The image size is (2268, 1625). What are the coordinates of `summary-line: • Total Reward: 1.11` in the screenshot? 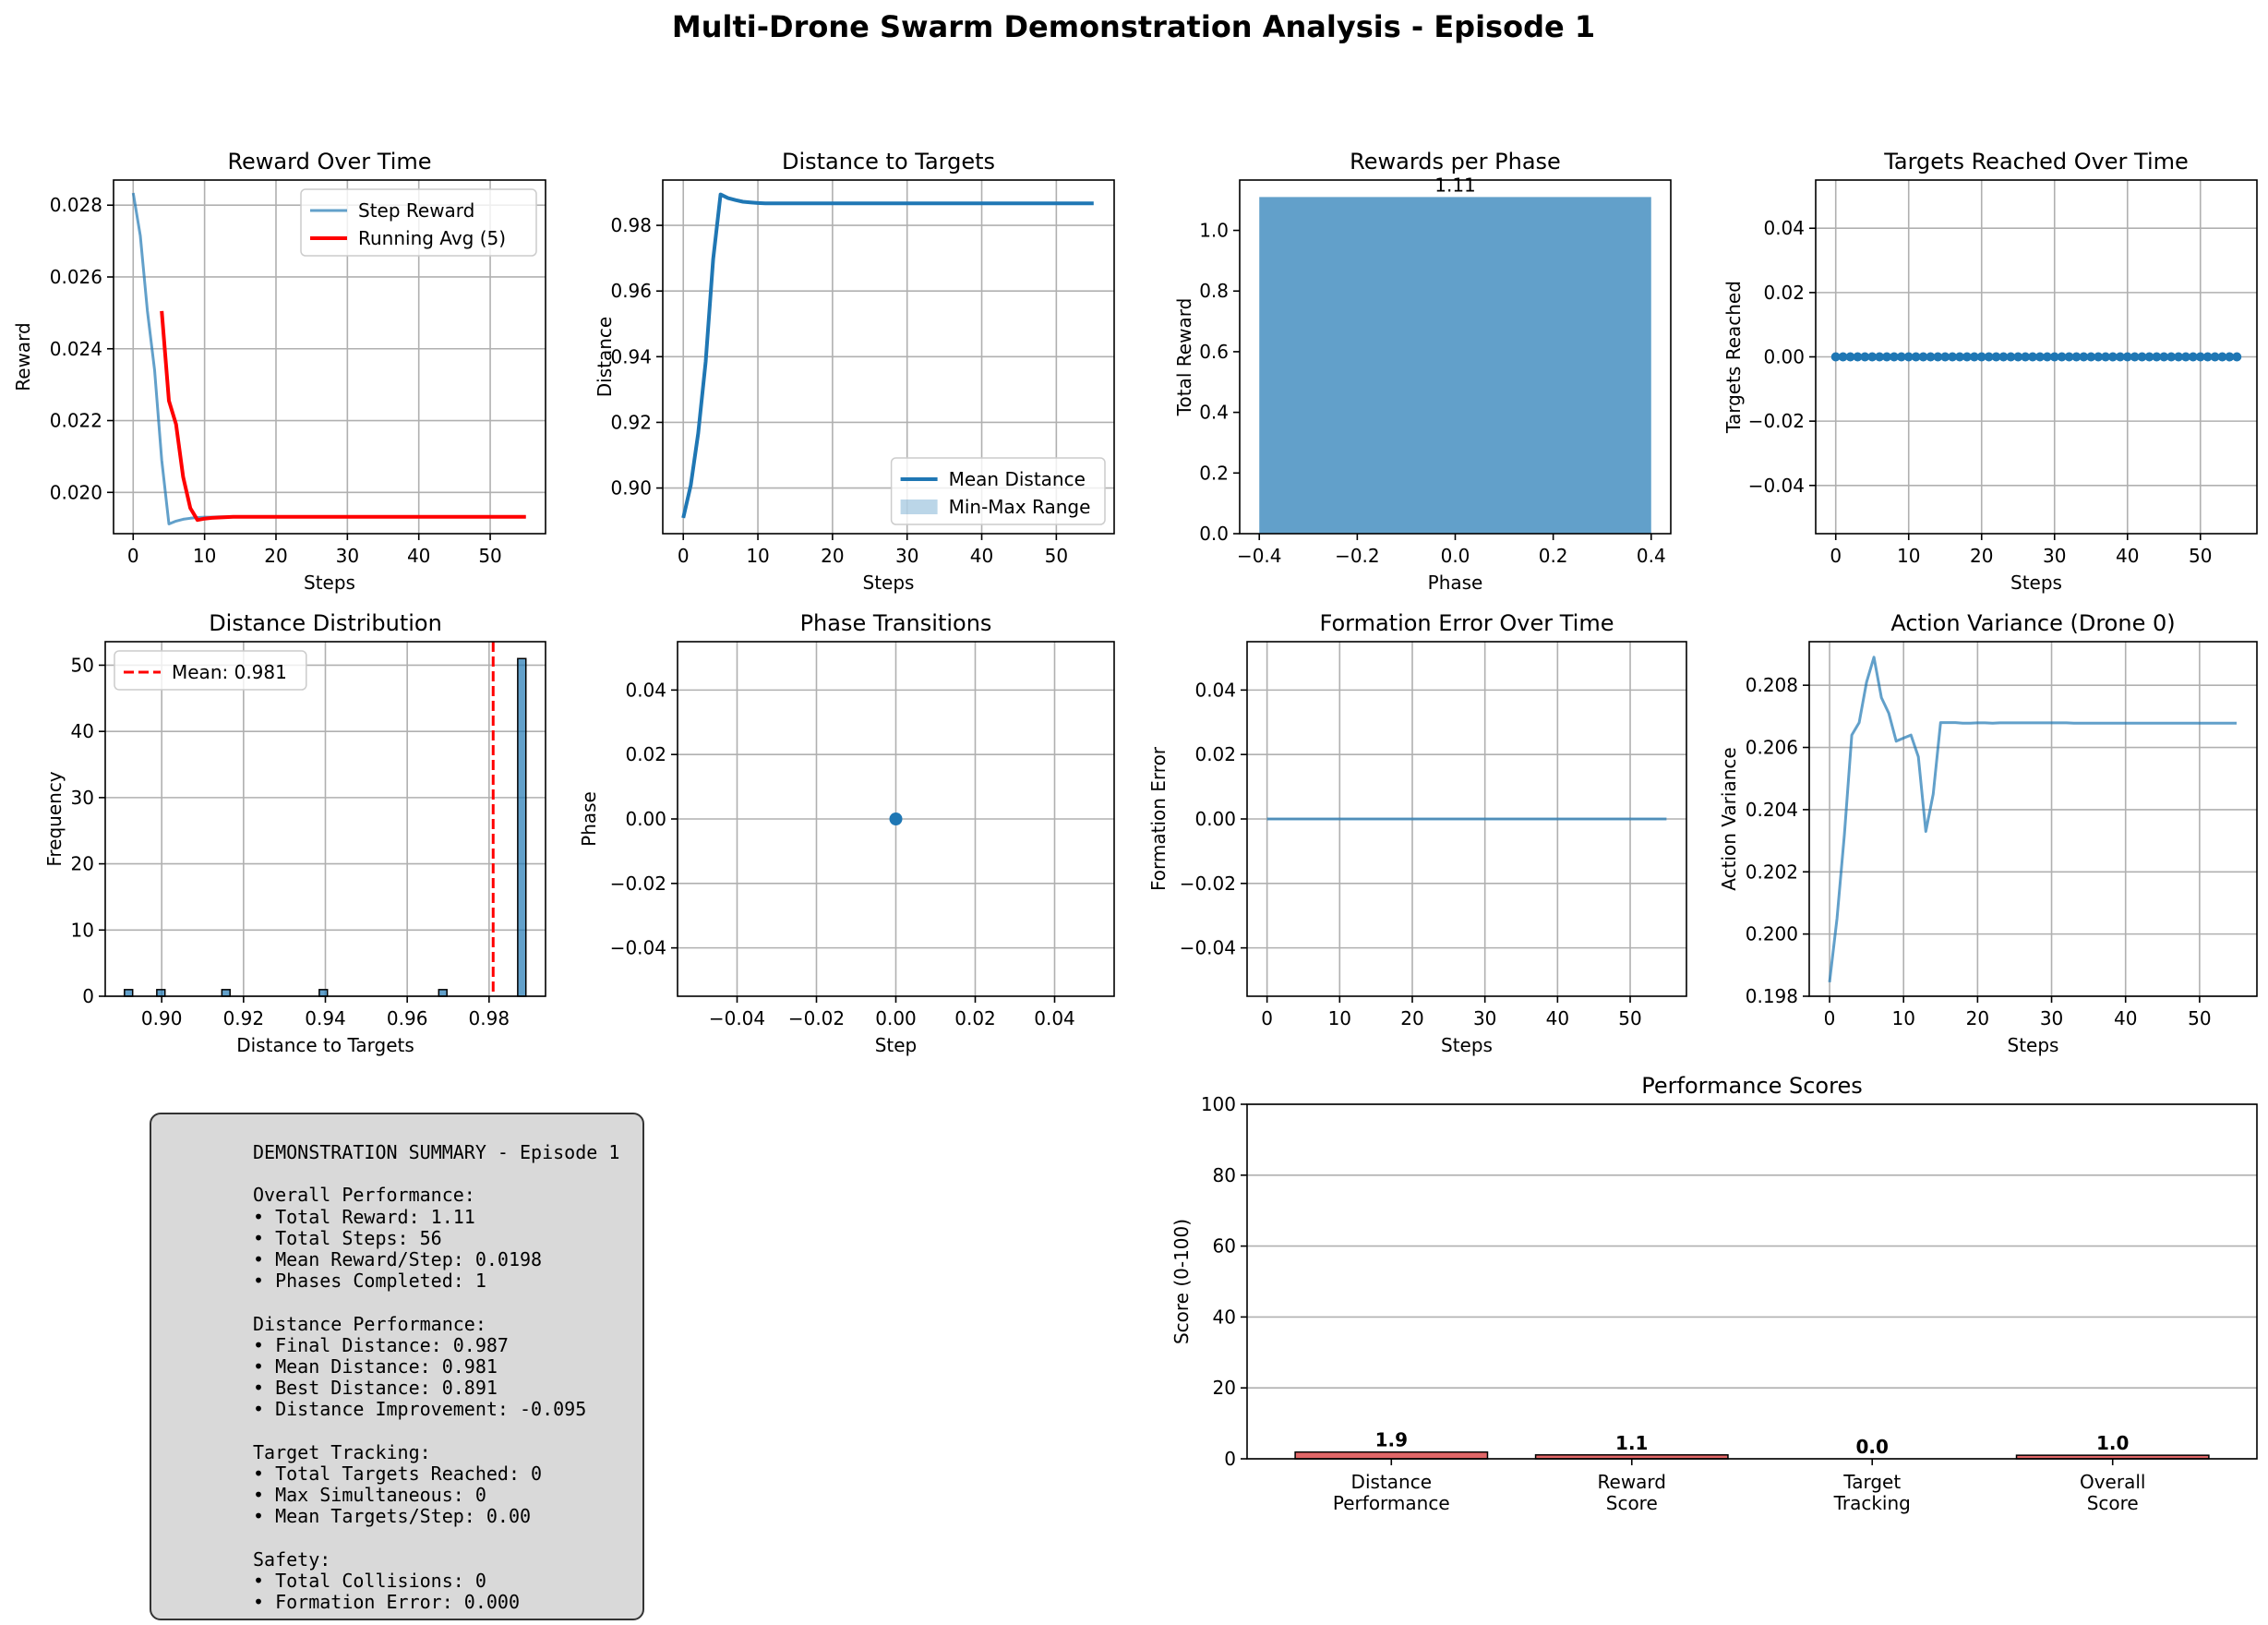 It's located at (364, 1216).